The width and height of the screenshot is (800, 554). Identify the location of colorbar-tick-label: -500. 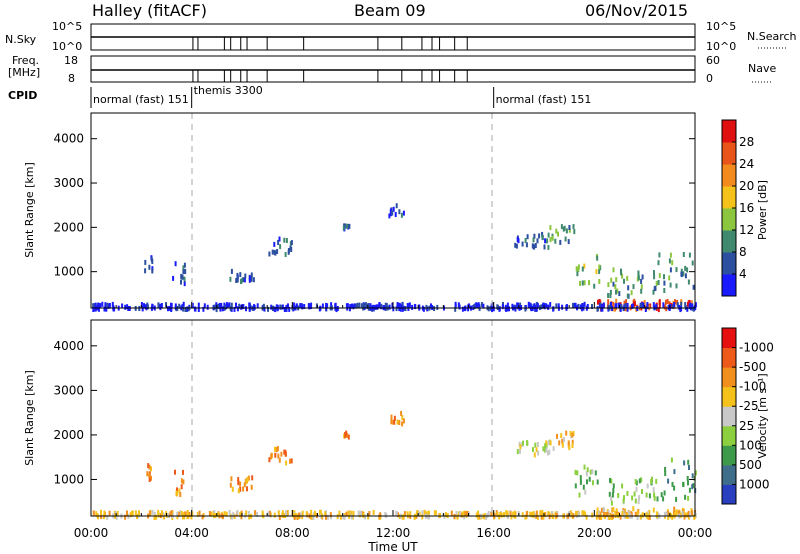
(752, 367).